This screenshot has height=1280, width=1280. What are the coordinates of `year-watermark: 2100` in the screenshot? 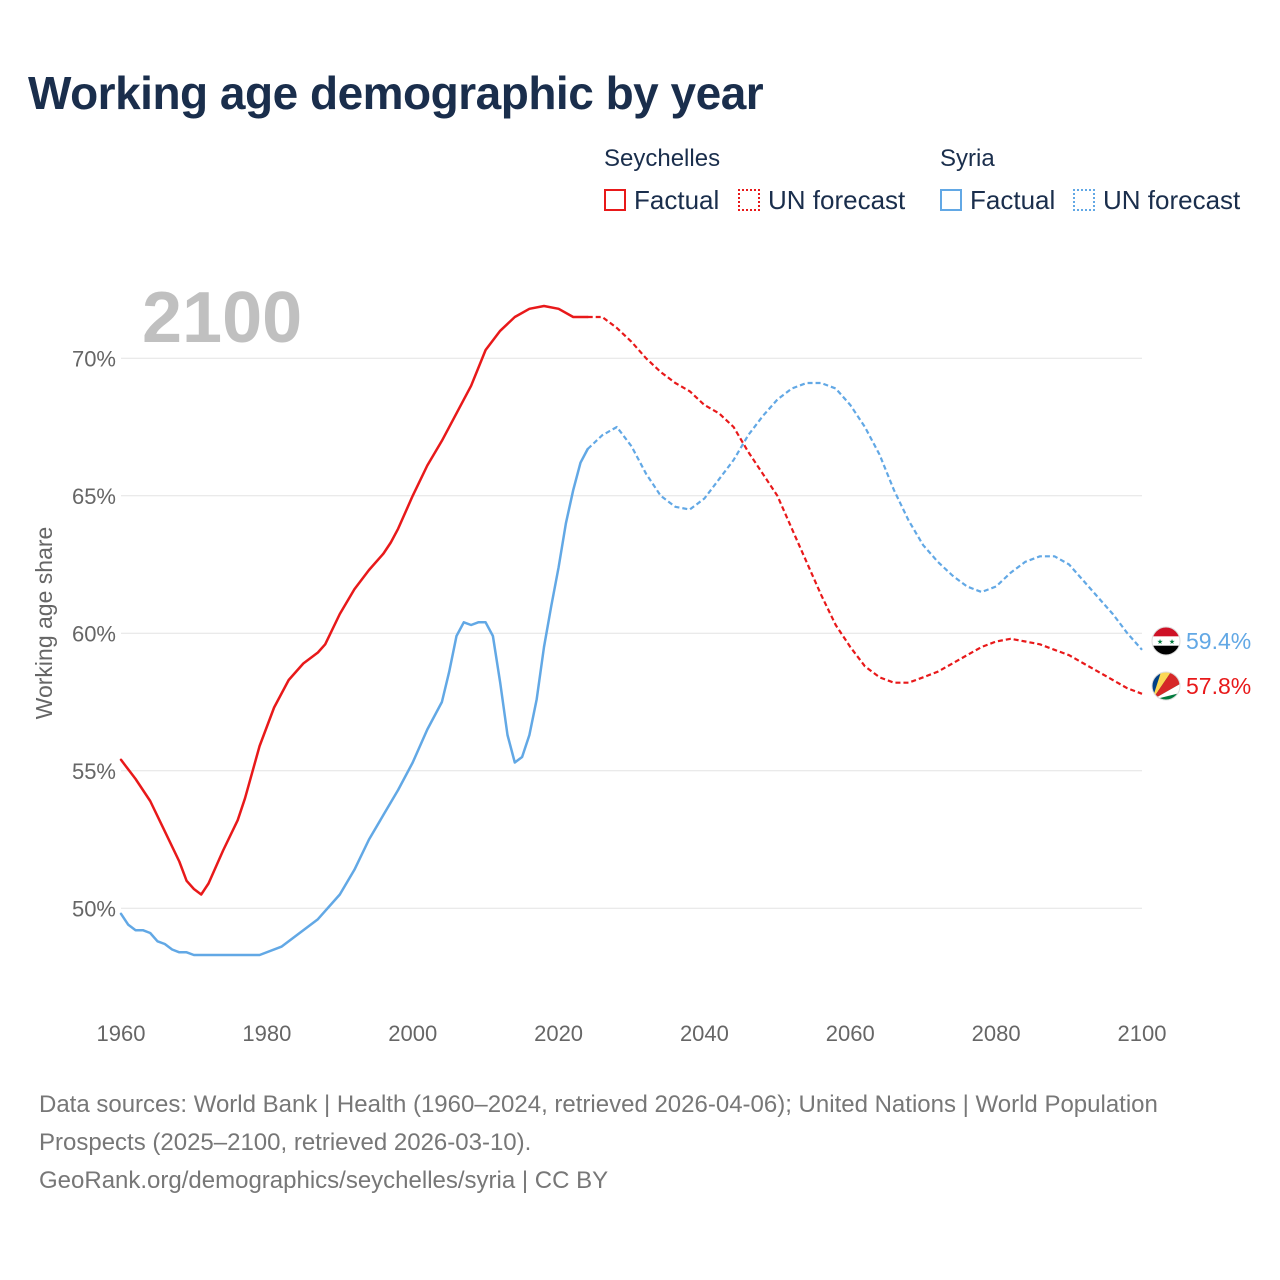 It's located at (222, 318).